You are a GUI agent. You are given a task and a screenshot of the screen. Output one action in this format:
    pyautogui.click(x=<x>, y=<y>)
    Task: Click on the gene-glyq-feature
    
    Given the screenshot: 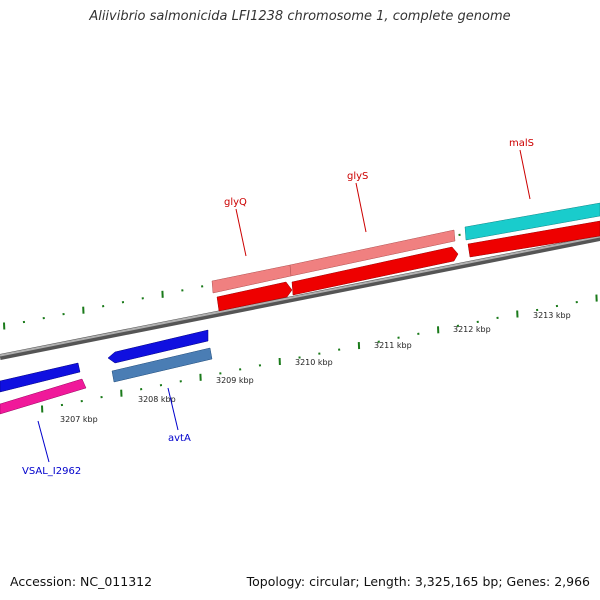 What is the action you would take?
    pyautogui.click(x=252, y=288)
    